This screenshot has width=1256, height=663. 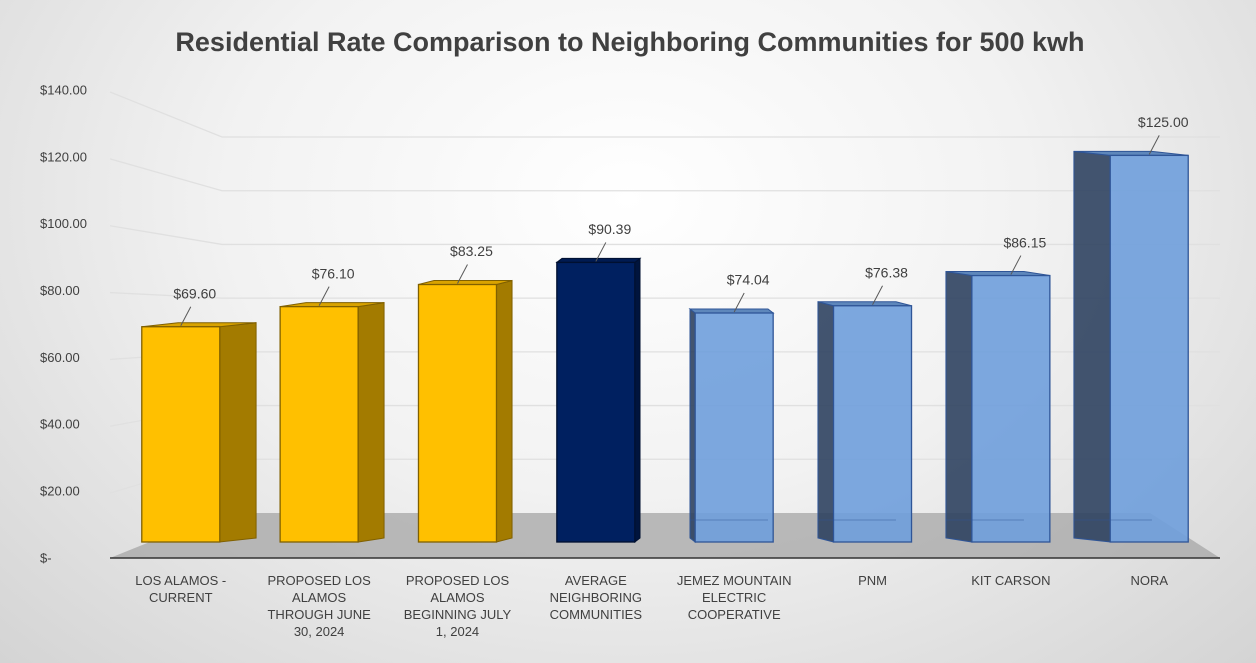 What do you see at coordinates (60, 424) in the screenshot?
I see `y-tick-label: $40.00` at bounding box center [60, 424].